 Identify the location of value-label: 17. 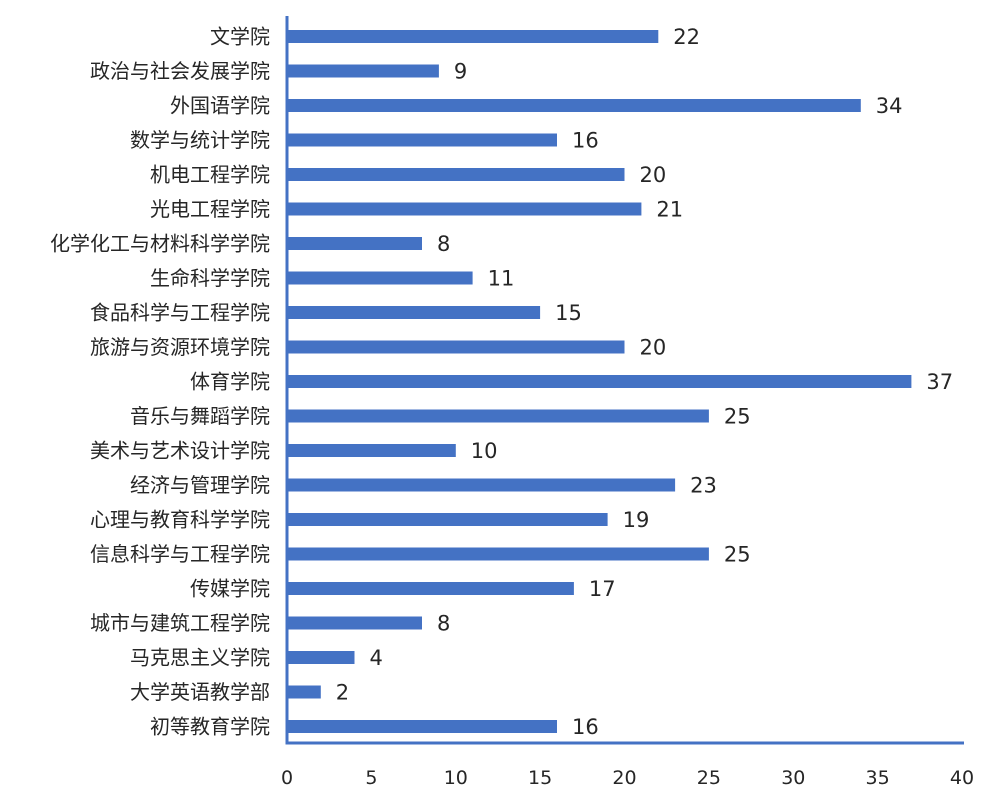
(602, 589).